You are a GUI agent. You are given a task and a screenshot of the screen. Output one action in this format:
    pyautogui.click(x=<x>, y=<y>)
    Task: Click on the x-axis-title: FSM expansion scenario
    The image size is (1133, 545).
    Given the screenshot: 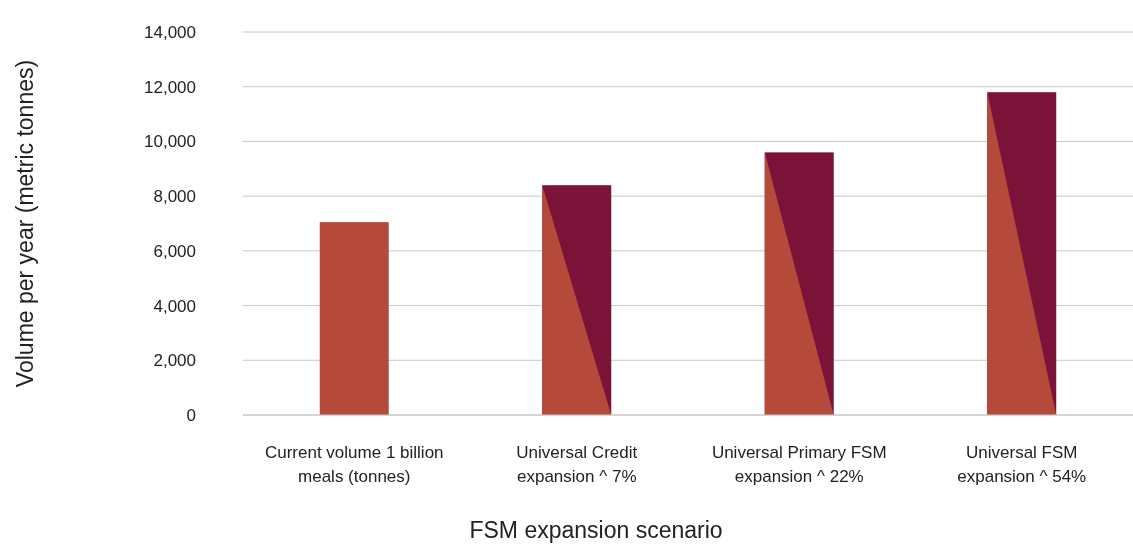 What is the action you would take?
    pyautogui.click(x=596, y=530)
    